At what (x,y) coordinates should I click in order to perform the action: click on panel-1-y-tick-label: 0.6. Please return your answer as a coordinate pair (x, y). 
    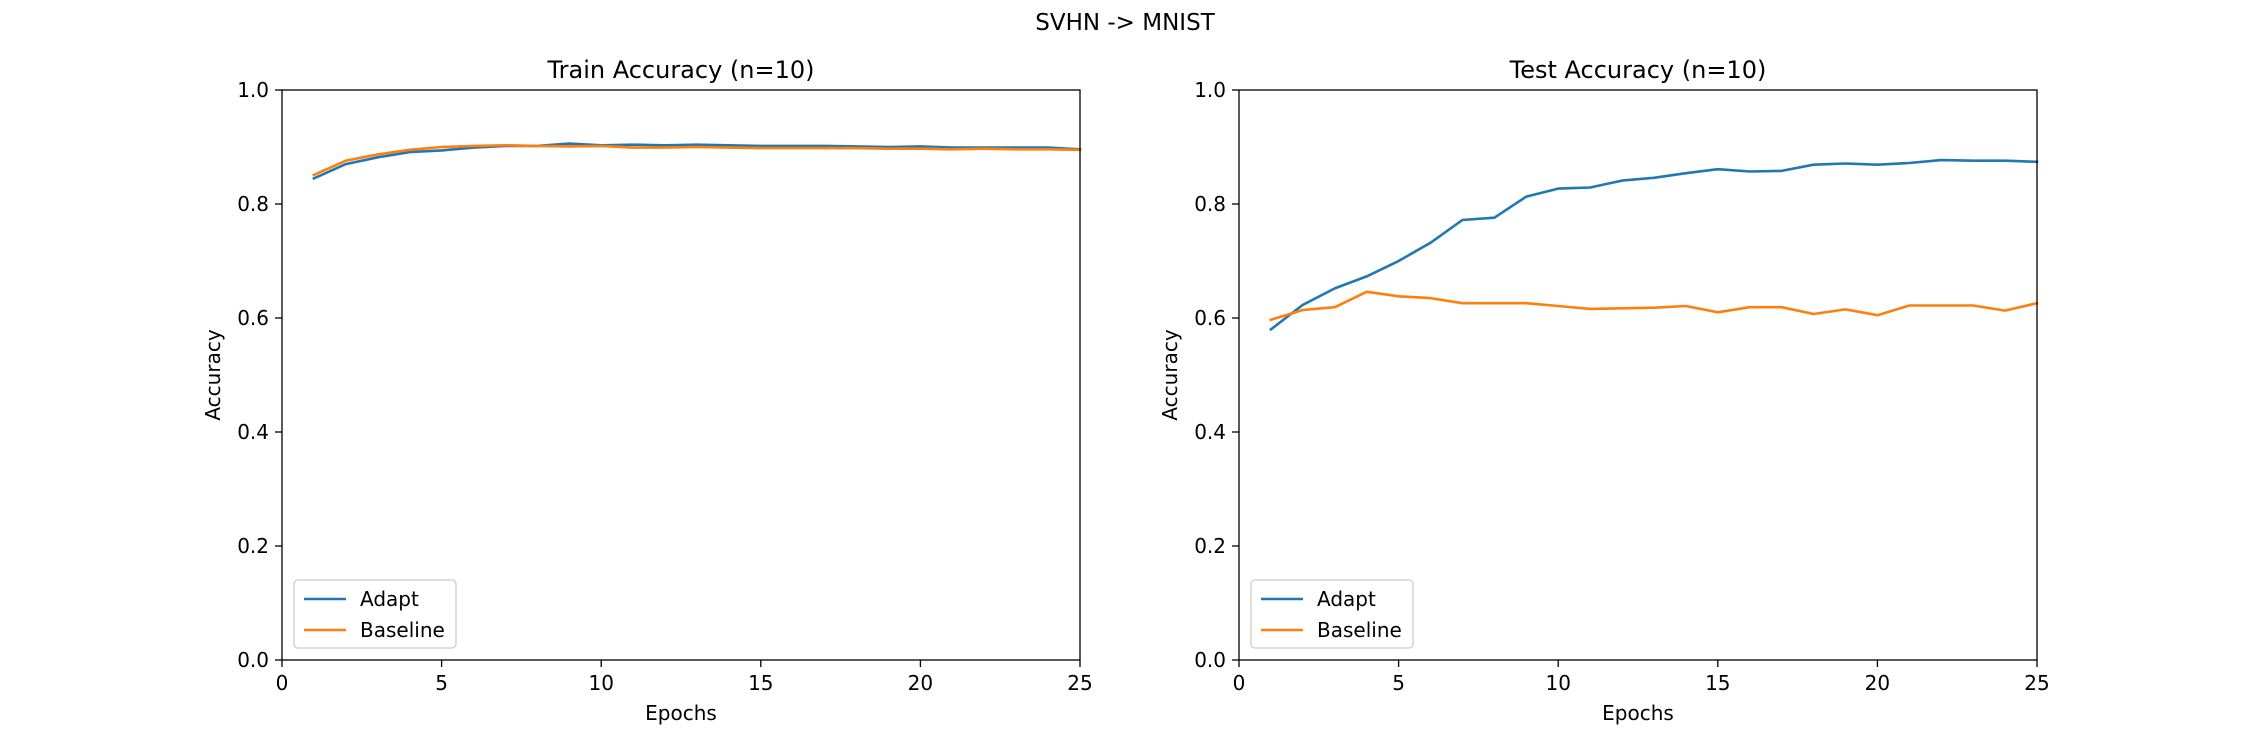
    Looking at the image, I should click on (253, 318).